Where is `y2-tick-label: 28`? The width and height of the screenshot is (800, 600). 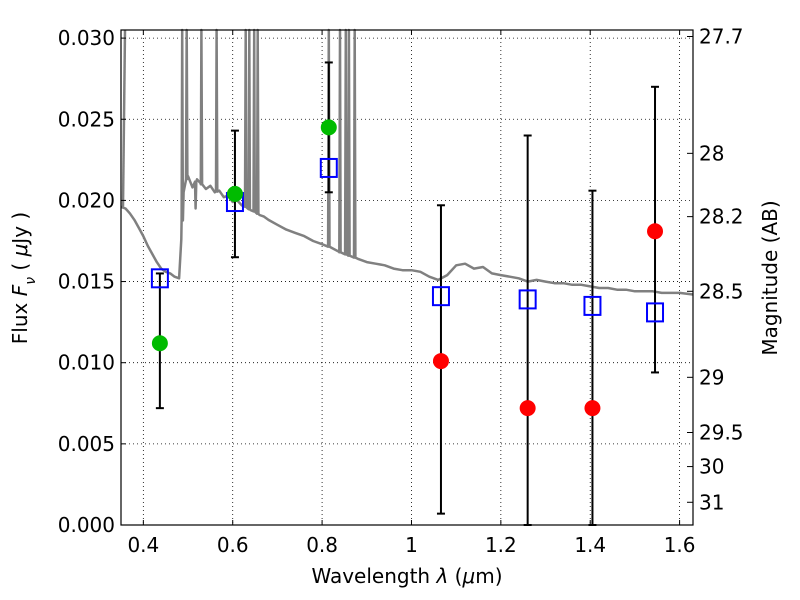
y2-tick-label: 28 is located at coordinates (711, 153).